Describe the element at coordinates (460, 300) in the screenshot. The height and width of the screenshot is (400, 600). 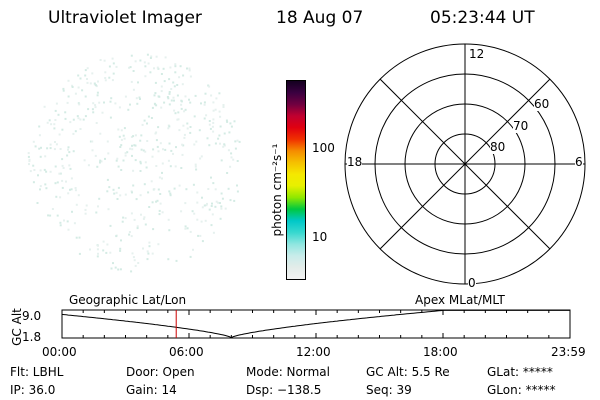
I see `apex-title: Apex MLat/MLT` at that location.